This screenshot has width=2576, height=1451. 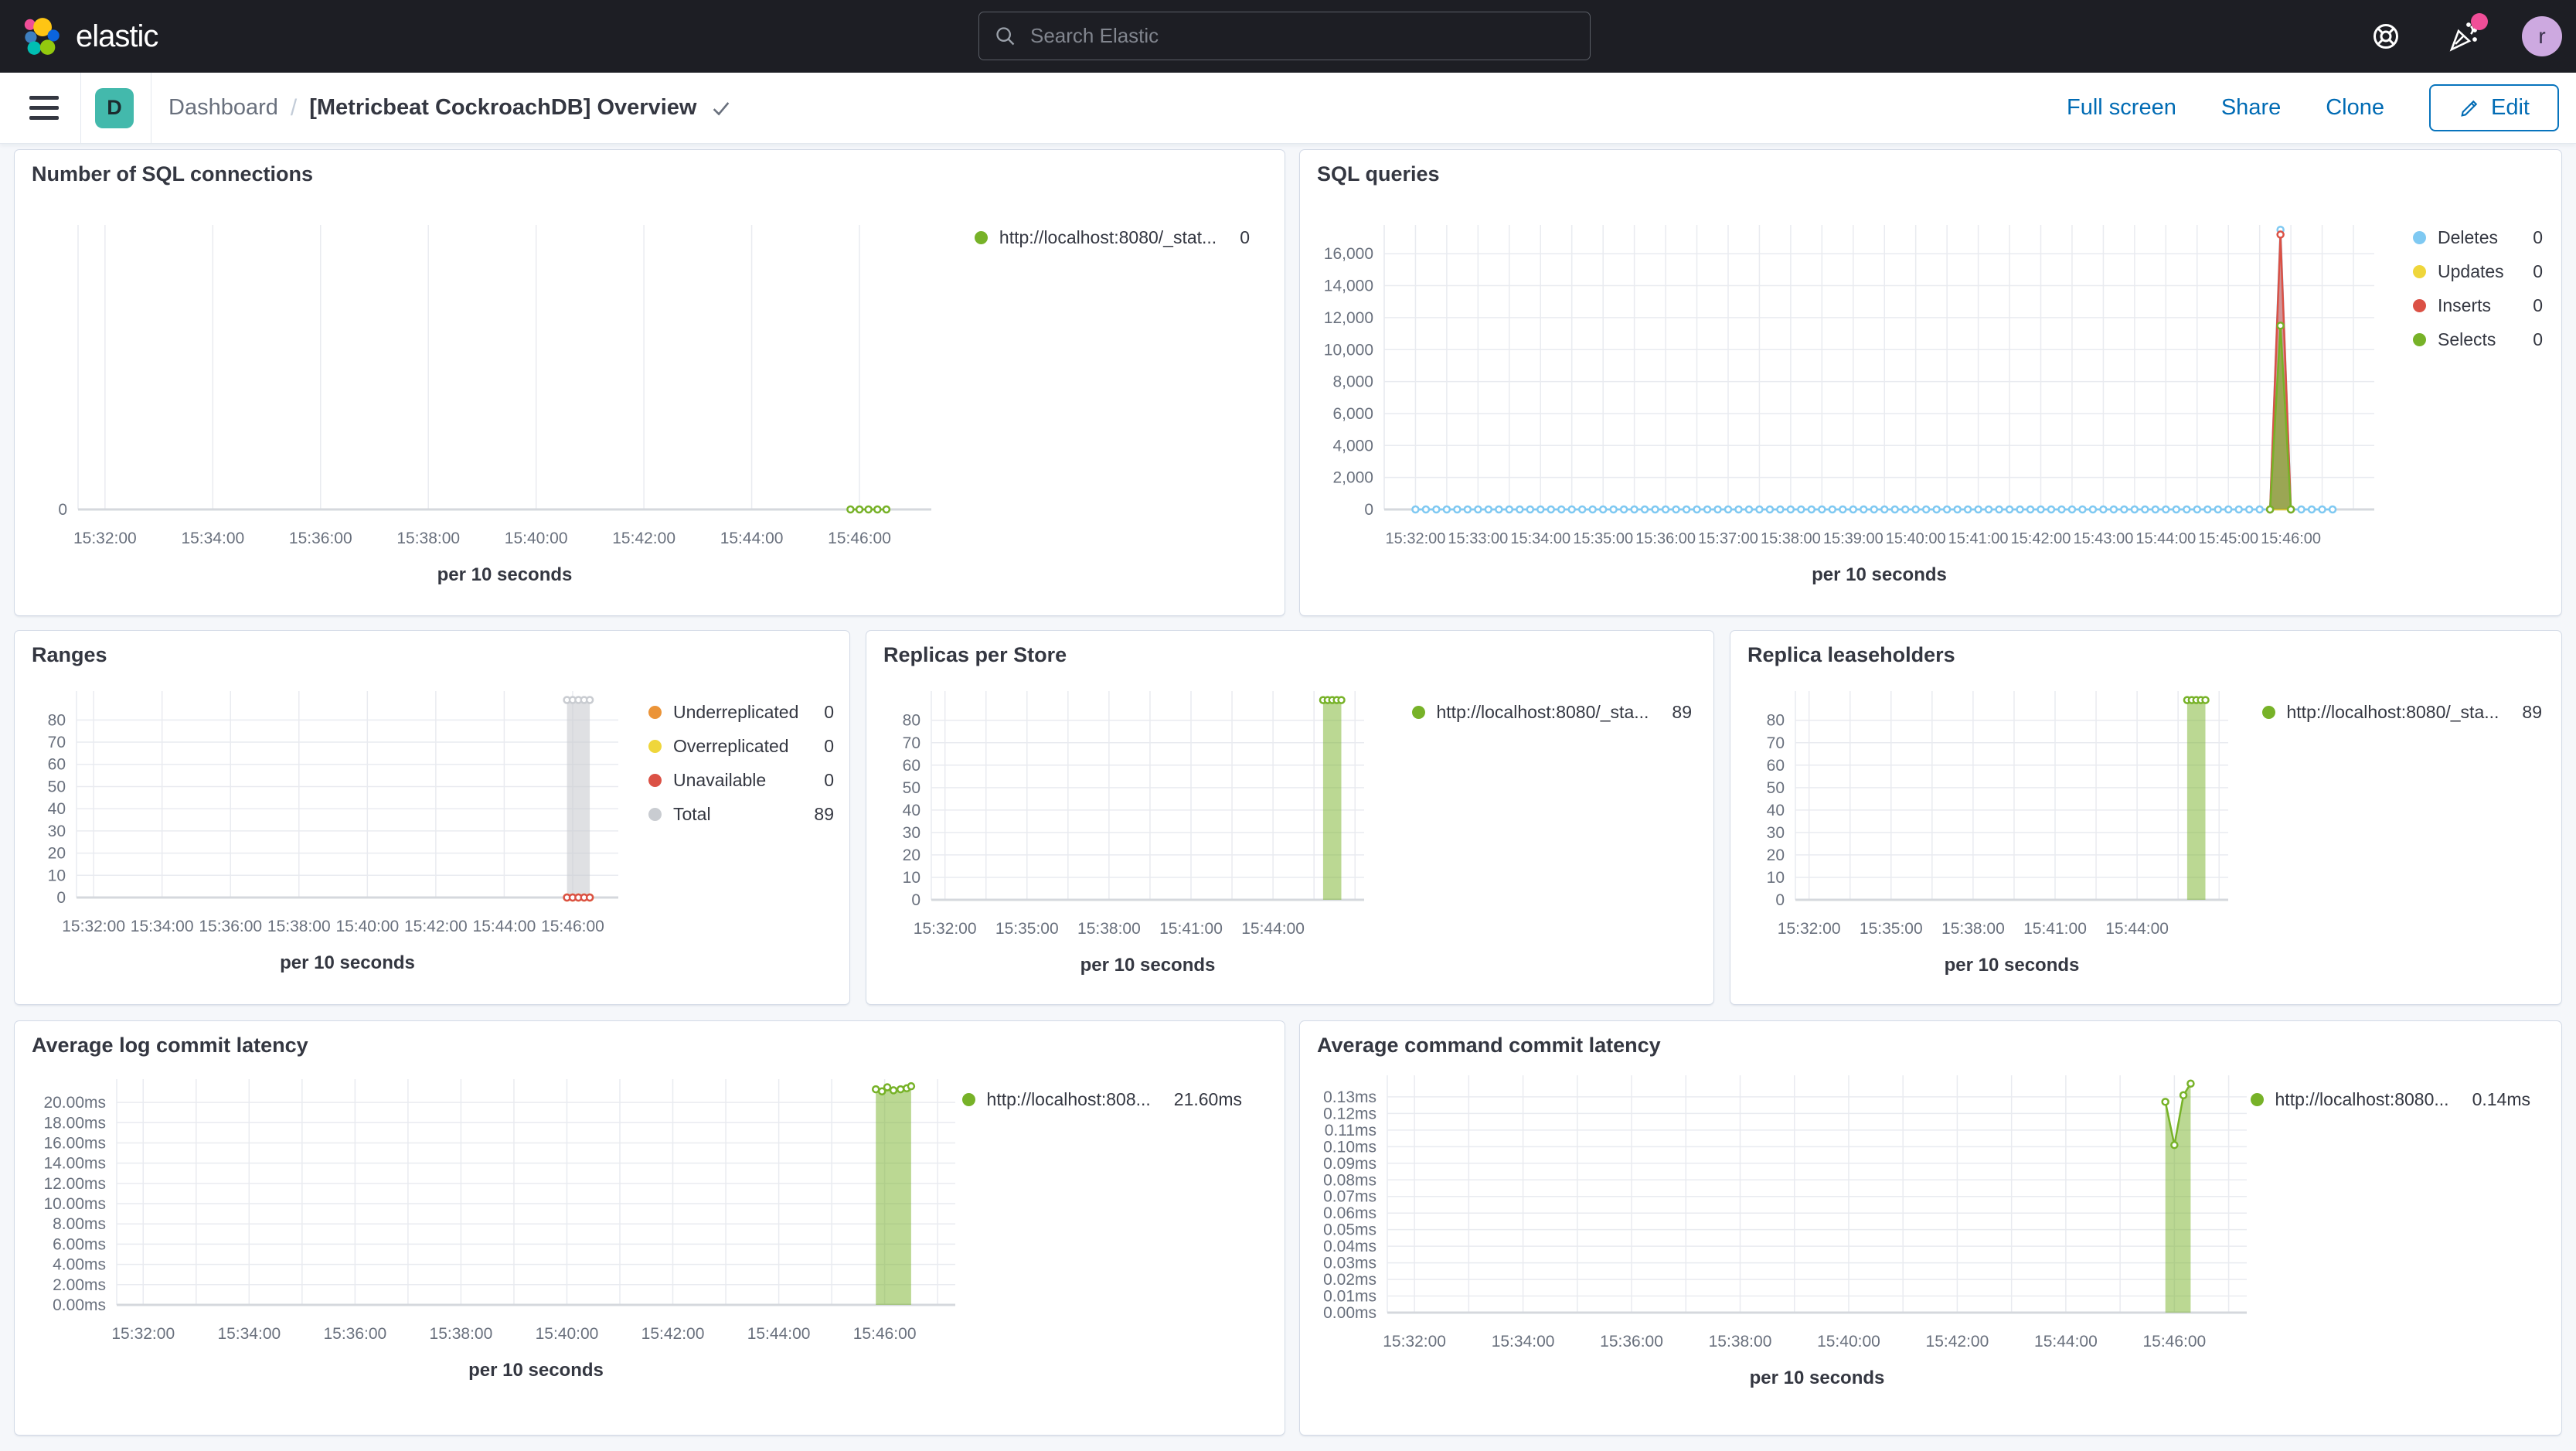 I want to click on y-tick-label: 0.12ms, so click(x=1349, y=1113).